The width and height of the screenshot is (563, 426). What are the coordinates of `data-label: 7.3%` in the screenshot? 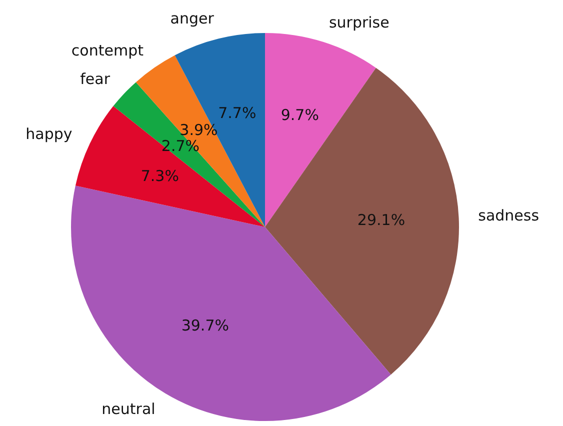 It's located at (159, 175).